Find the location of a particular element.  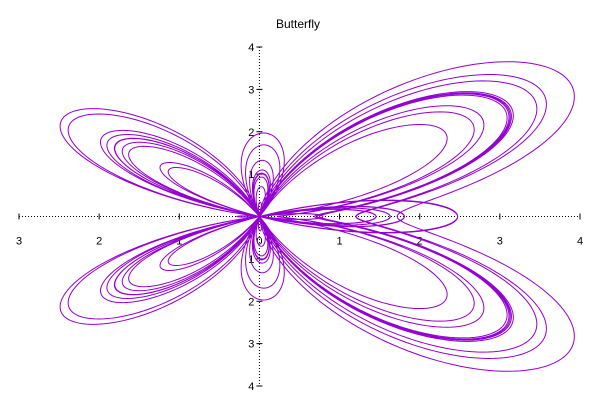

x-tick-label: 4 is located at coordinates (580, 242).